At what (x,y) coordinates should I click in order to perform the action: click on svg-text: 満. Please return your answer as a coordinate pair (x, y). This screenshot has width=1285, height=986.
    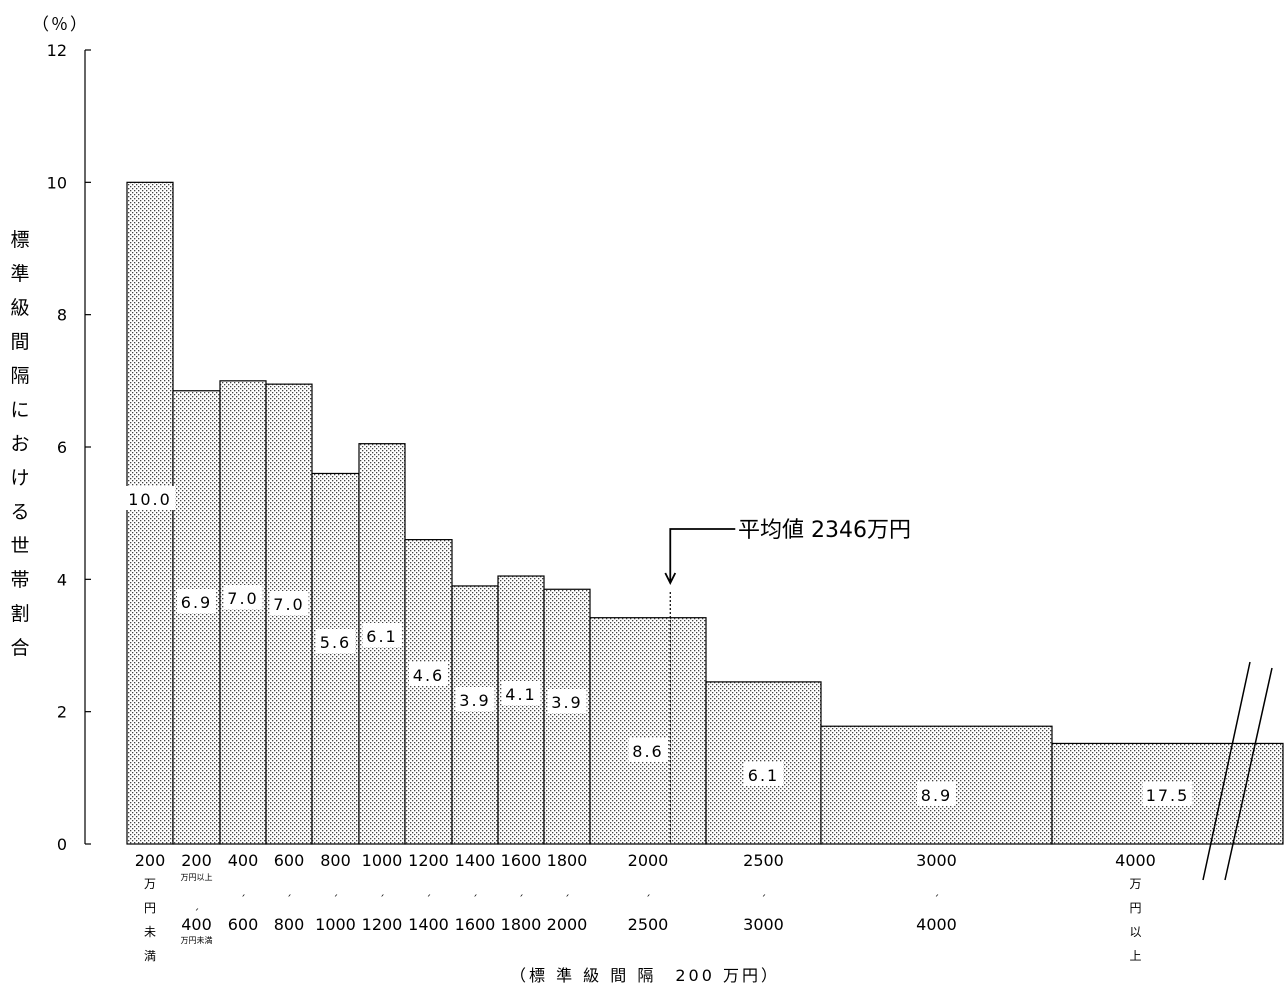
    Looking at the image, I should click on (150, 956).